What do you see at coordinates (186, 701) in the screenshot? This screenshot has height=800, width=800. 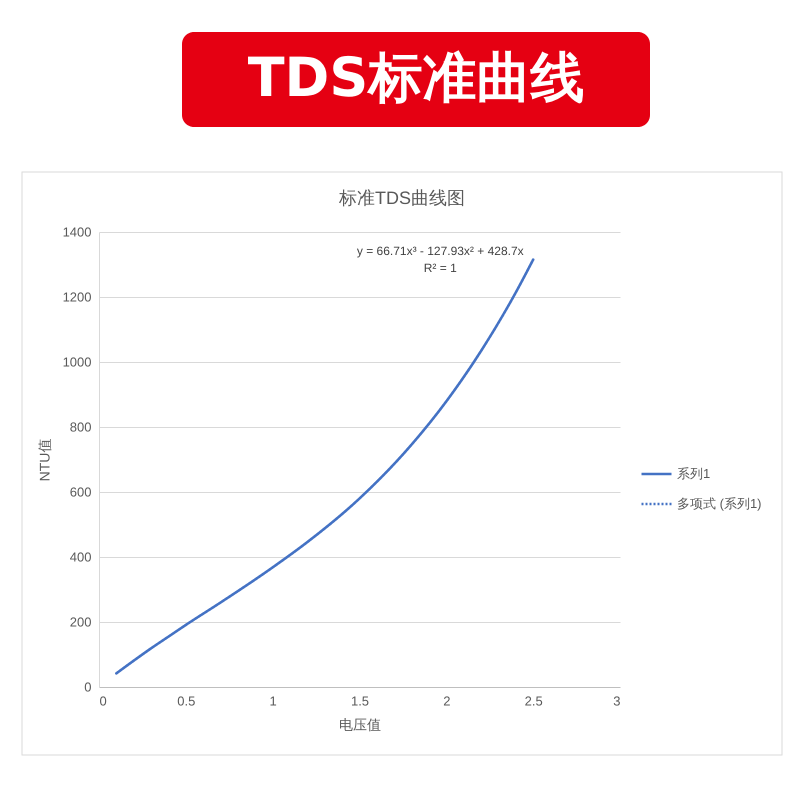 I see `x-tick-label: 0.5` at bounding box center [186, 701].